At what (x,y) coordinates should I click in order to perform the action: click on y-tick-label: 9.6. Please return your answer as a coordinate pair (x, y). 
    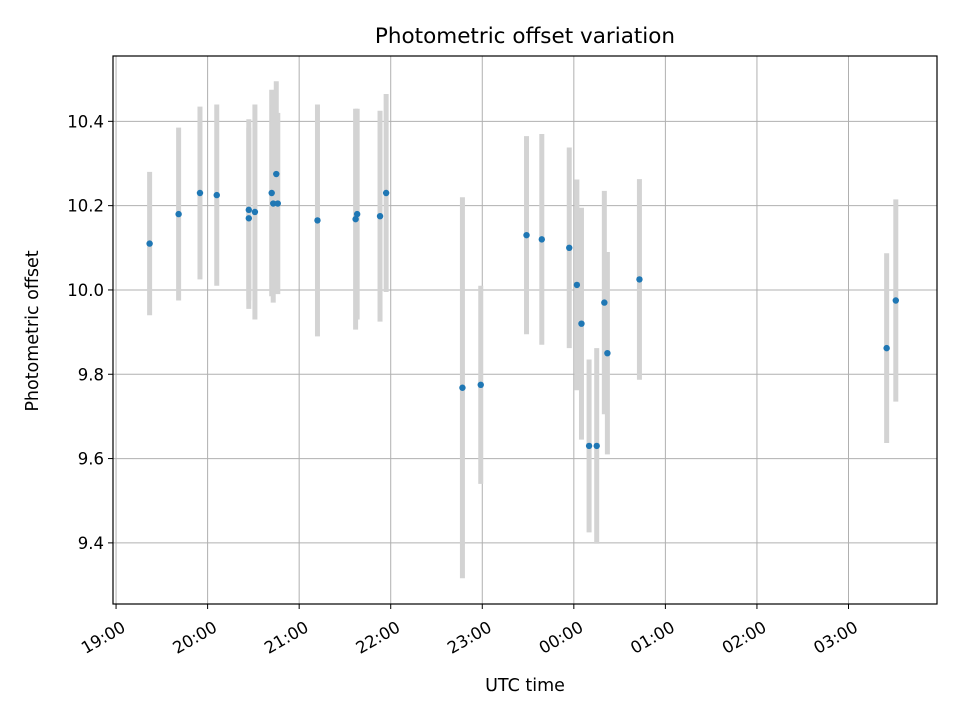
    Looking at the image, I should click on (91, 459).